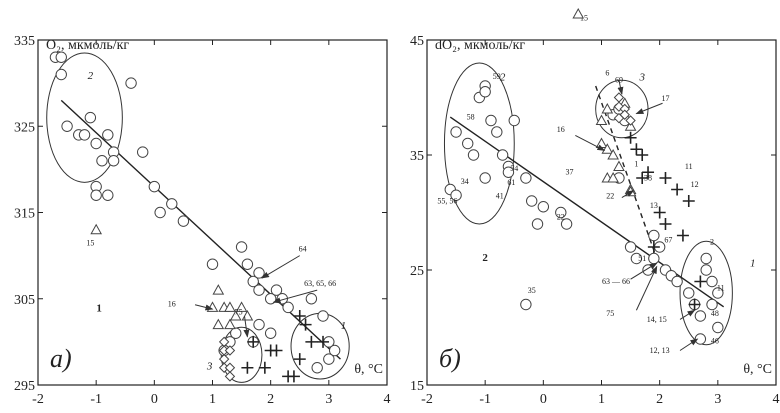 The height and width of the screenshot is (413, 780). I want to click on group-label: 3, so click(209, 366).